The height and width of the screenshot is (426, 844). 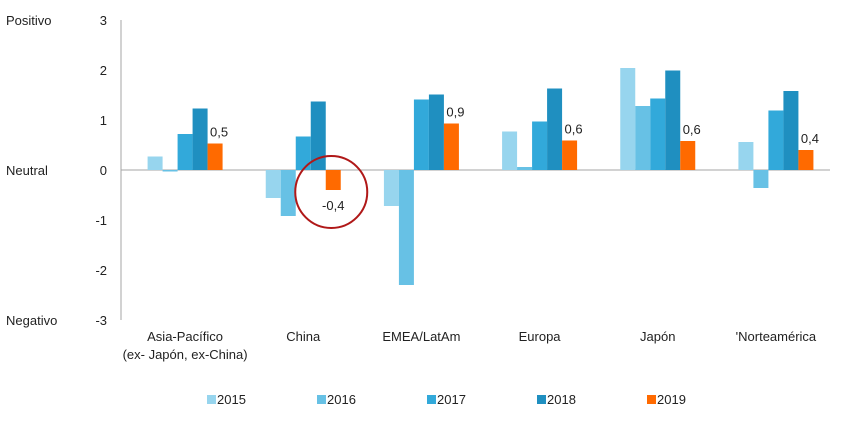 What do you see at coordinates (421, 336) in the screenshot?
I see `x-tick-label: EMEA/LatAm` at bounding box center [421, 336].